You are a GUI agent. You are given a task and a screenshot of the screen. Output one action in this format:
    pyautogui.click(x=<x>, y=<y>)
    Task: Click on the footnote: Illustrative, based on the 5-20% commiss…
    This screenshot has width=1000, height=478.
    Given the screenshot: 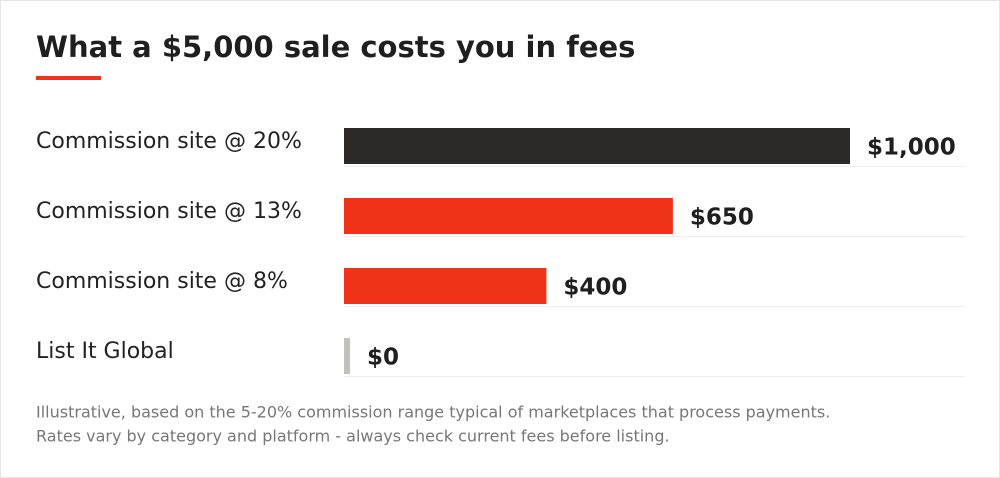 What is the action you would take?
    pyautogui.click(x=433, y=412)
    